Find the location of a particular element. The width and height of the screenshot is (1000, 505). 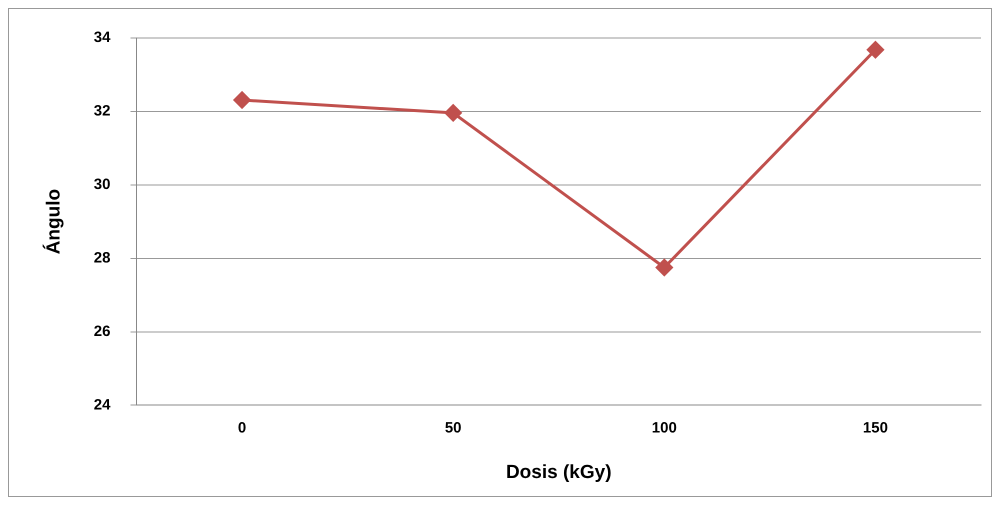

y-tick-label: 34 is located at coordinates (103, 37).